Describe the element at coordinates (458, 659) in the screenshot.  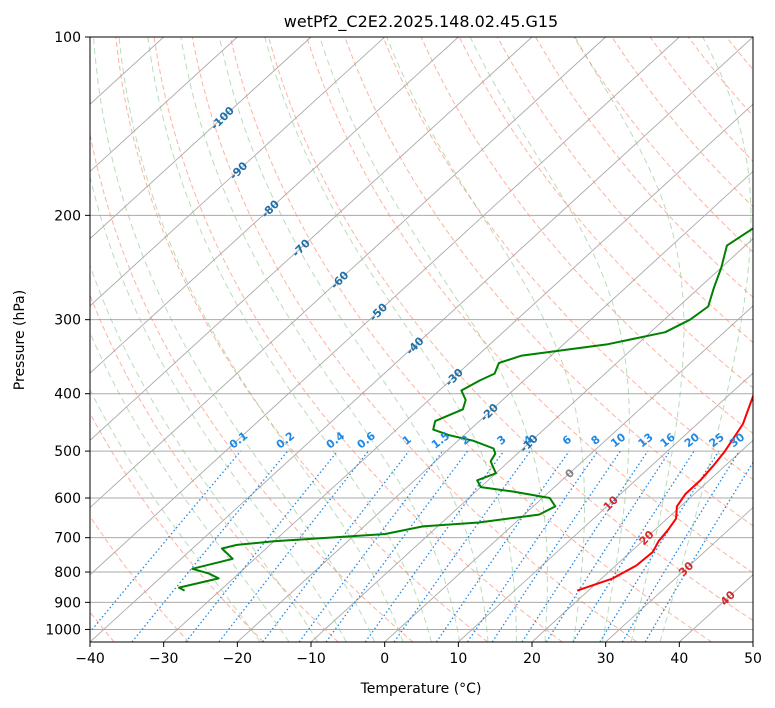
I see `x-tick-label: 10` at that location.